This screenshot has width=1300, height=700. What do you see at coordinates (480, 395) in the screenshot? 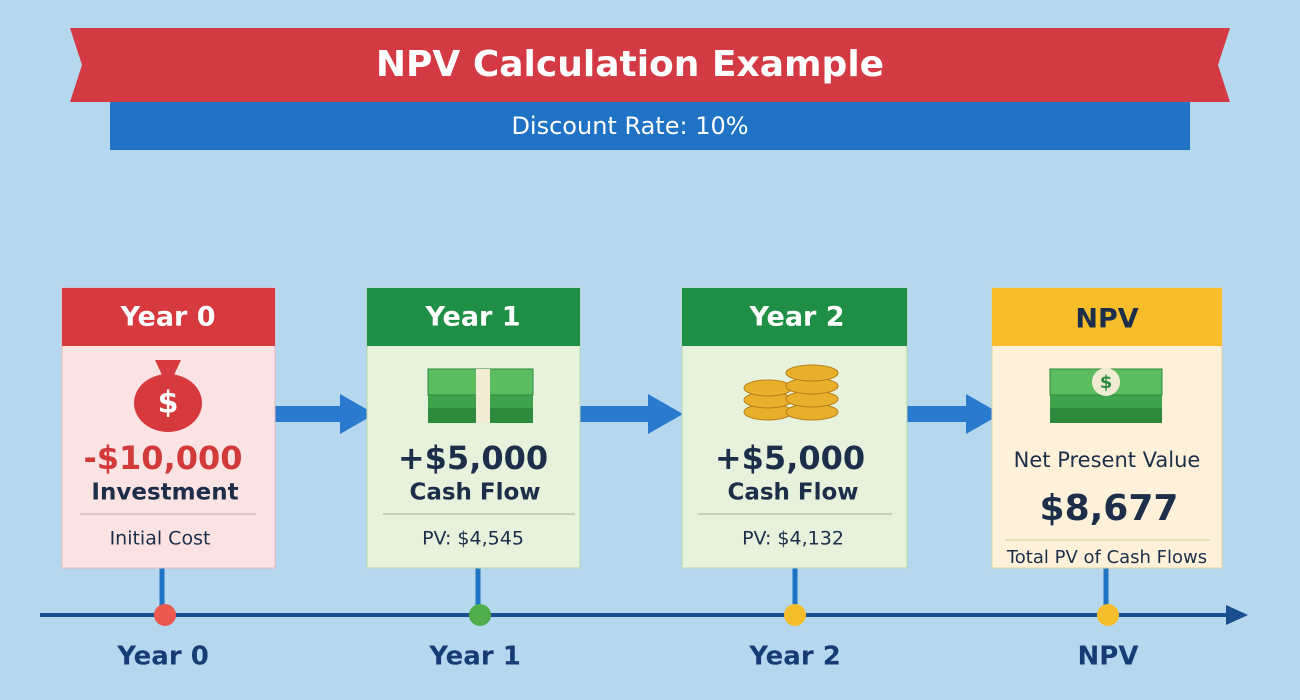
I see `bills-icon` at bounding box center [480, 395].